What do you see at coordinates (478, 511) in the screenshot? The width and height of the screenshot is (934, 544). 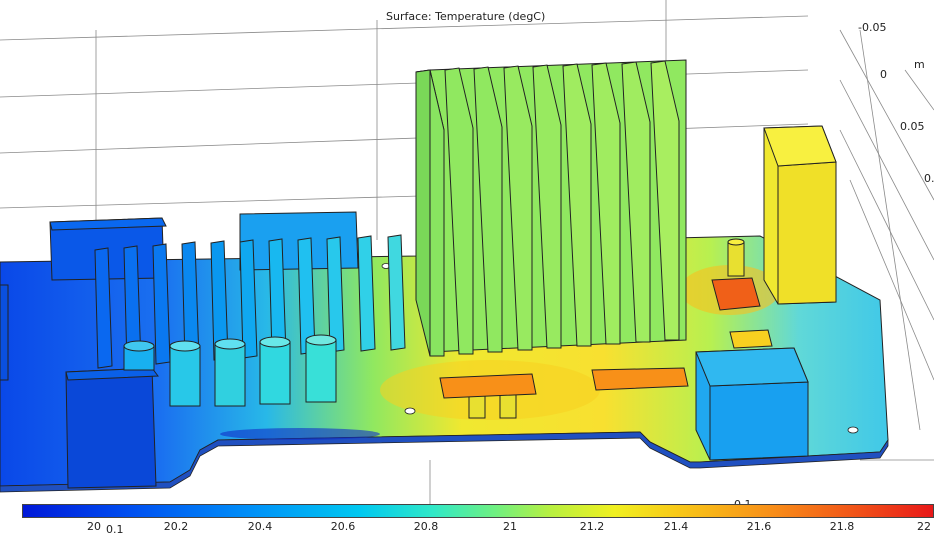 I see `colorbar-gradient` at bounding box center [478, 511].